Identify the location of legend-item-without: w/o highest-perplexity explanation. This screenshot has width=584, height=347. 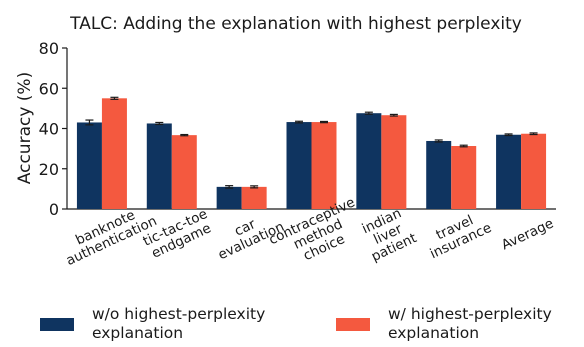
(152, 324).